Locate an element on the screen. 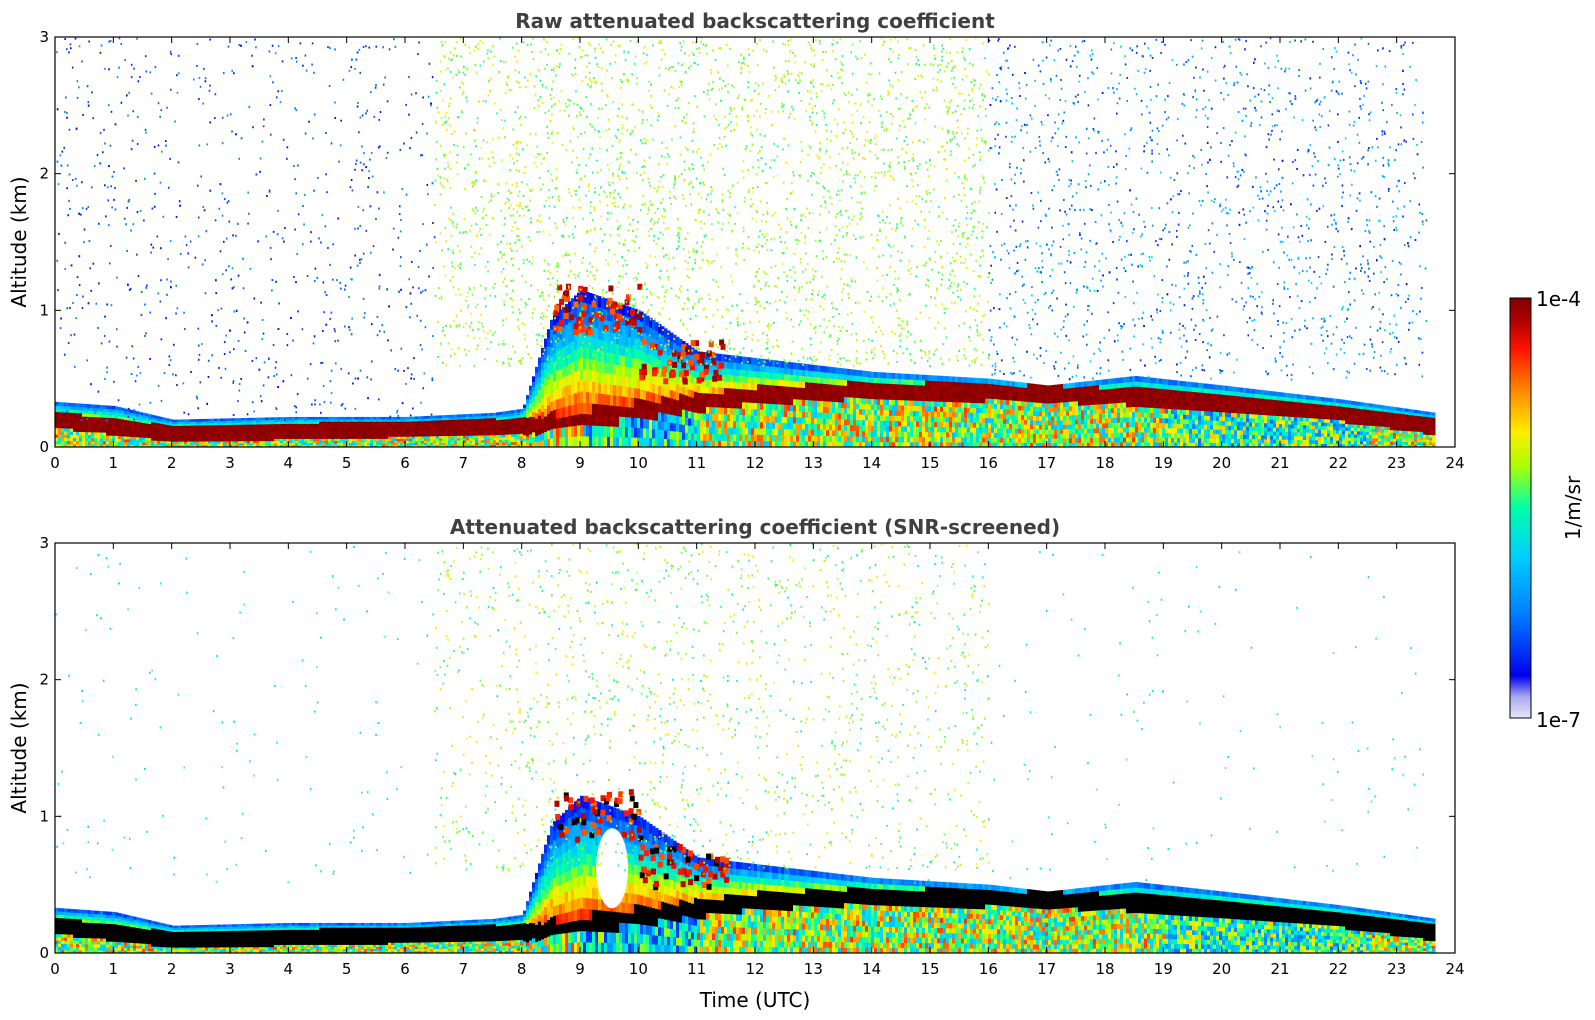 This screenshot has width=1595, height=1020. colorbar-max-label: 1e-4 is located at coordinates (1558, 299).